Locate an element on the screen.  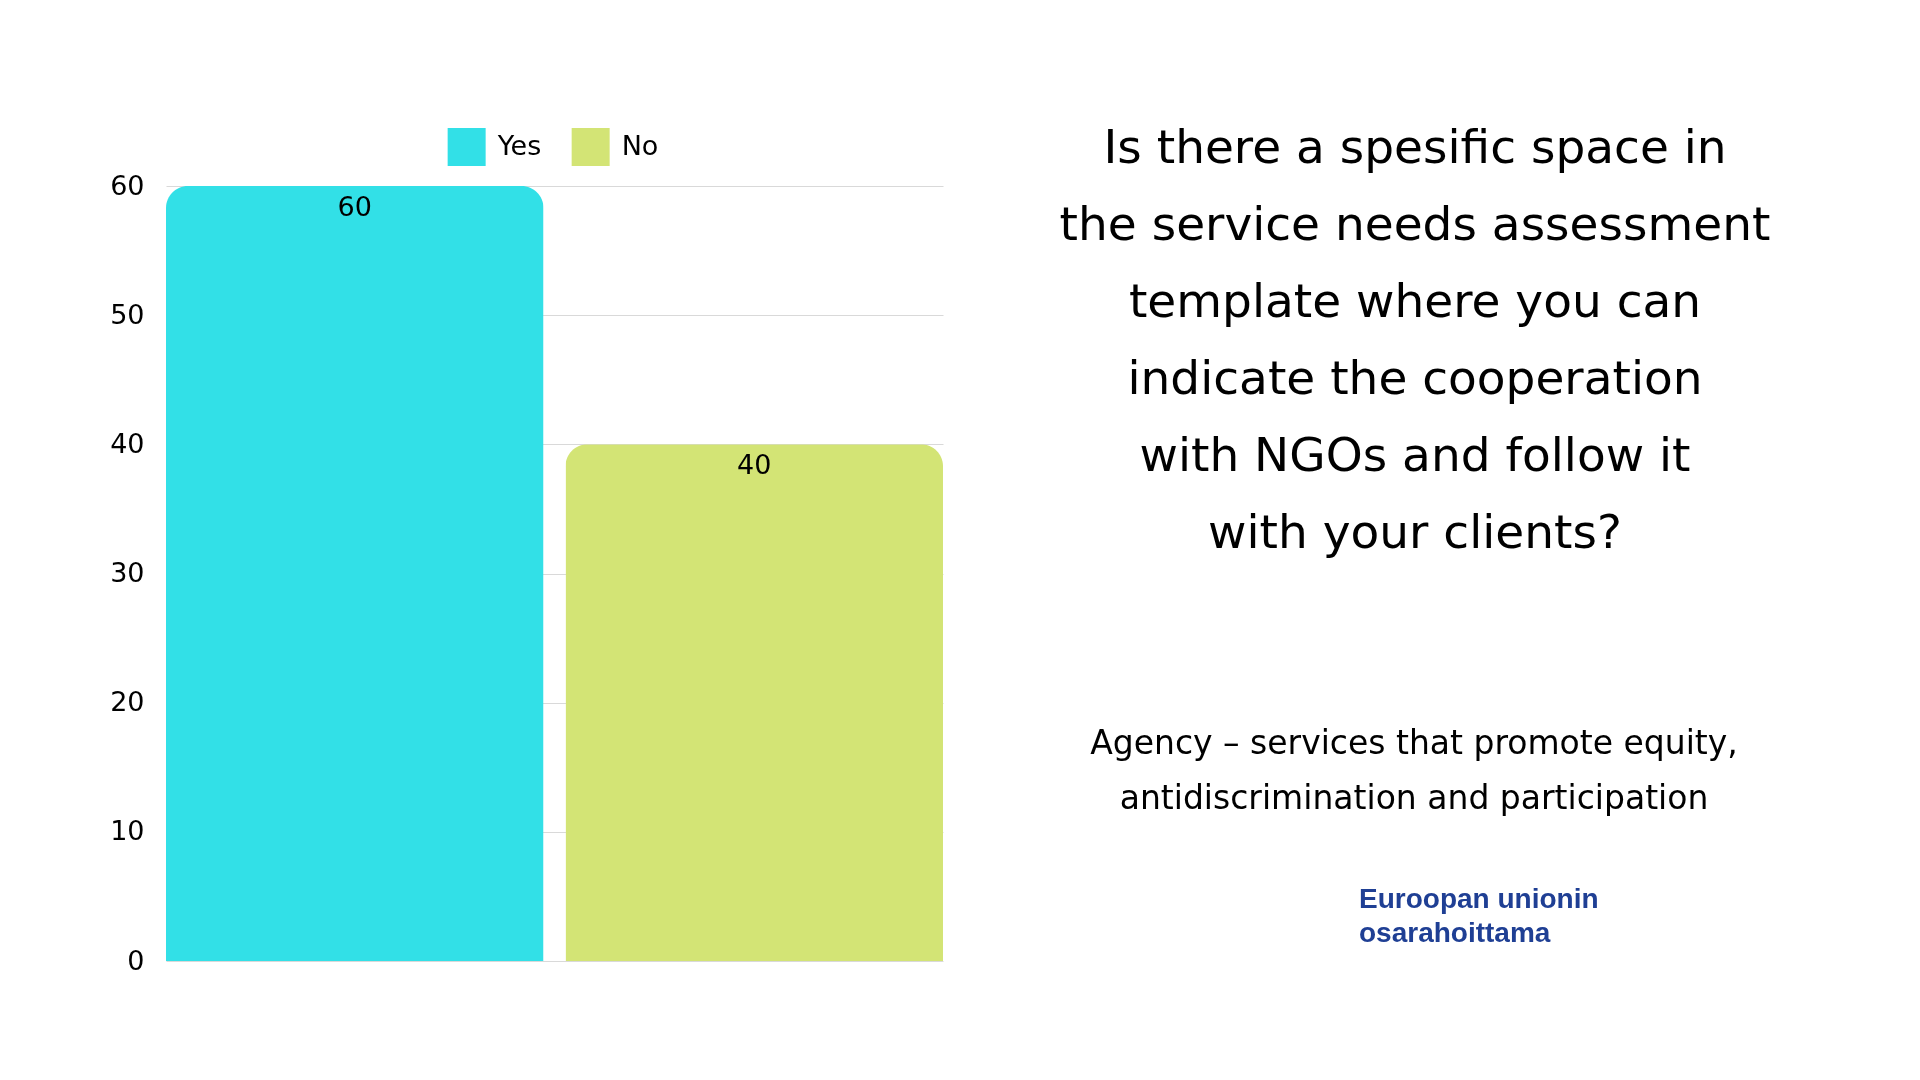
text: Euroopan unionin osarahoittama is located at coordinates (1479, 915).